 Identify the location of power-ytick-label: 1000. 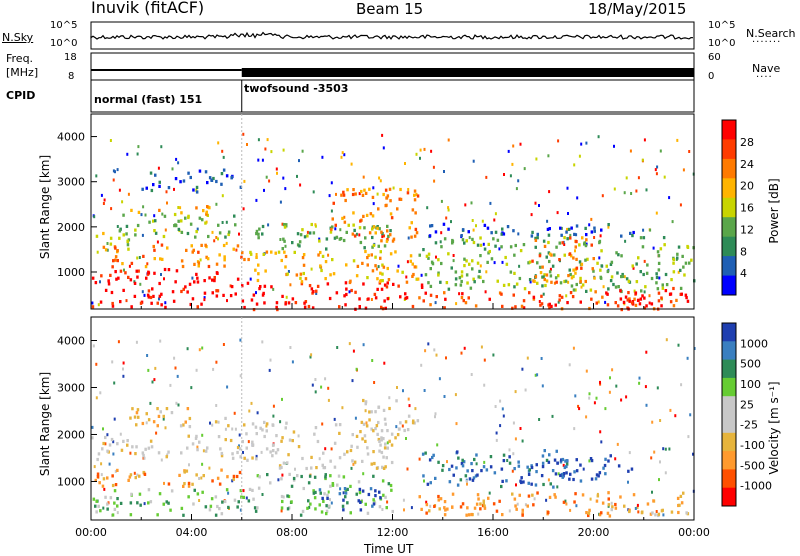
(71, 272).